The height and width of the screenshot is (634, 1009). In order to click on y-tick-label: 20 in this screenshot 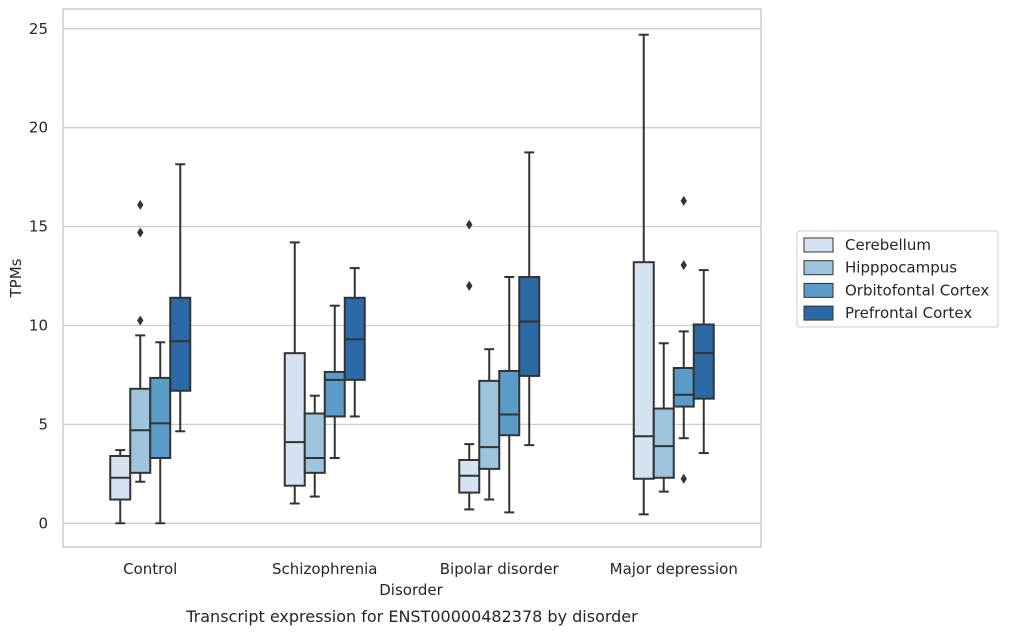, I will do `click(38, 128)`.